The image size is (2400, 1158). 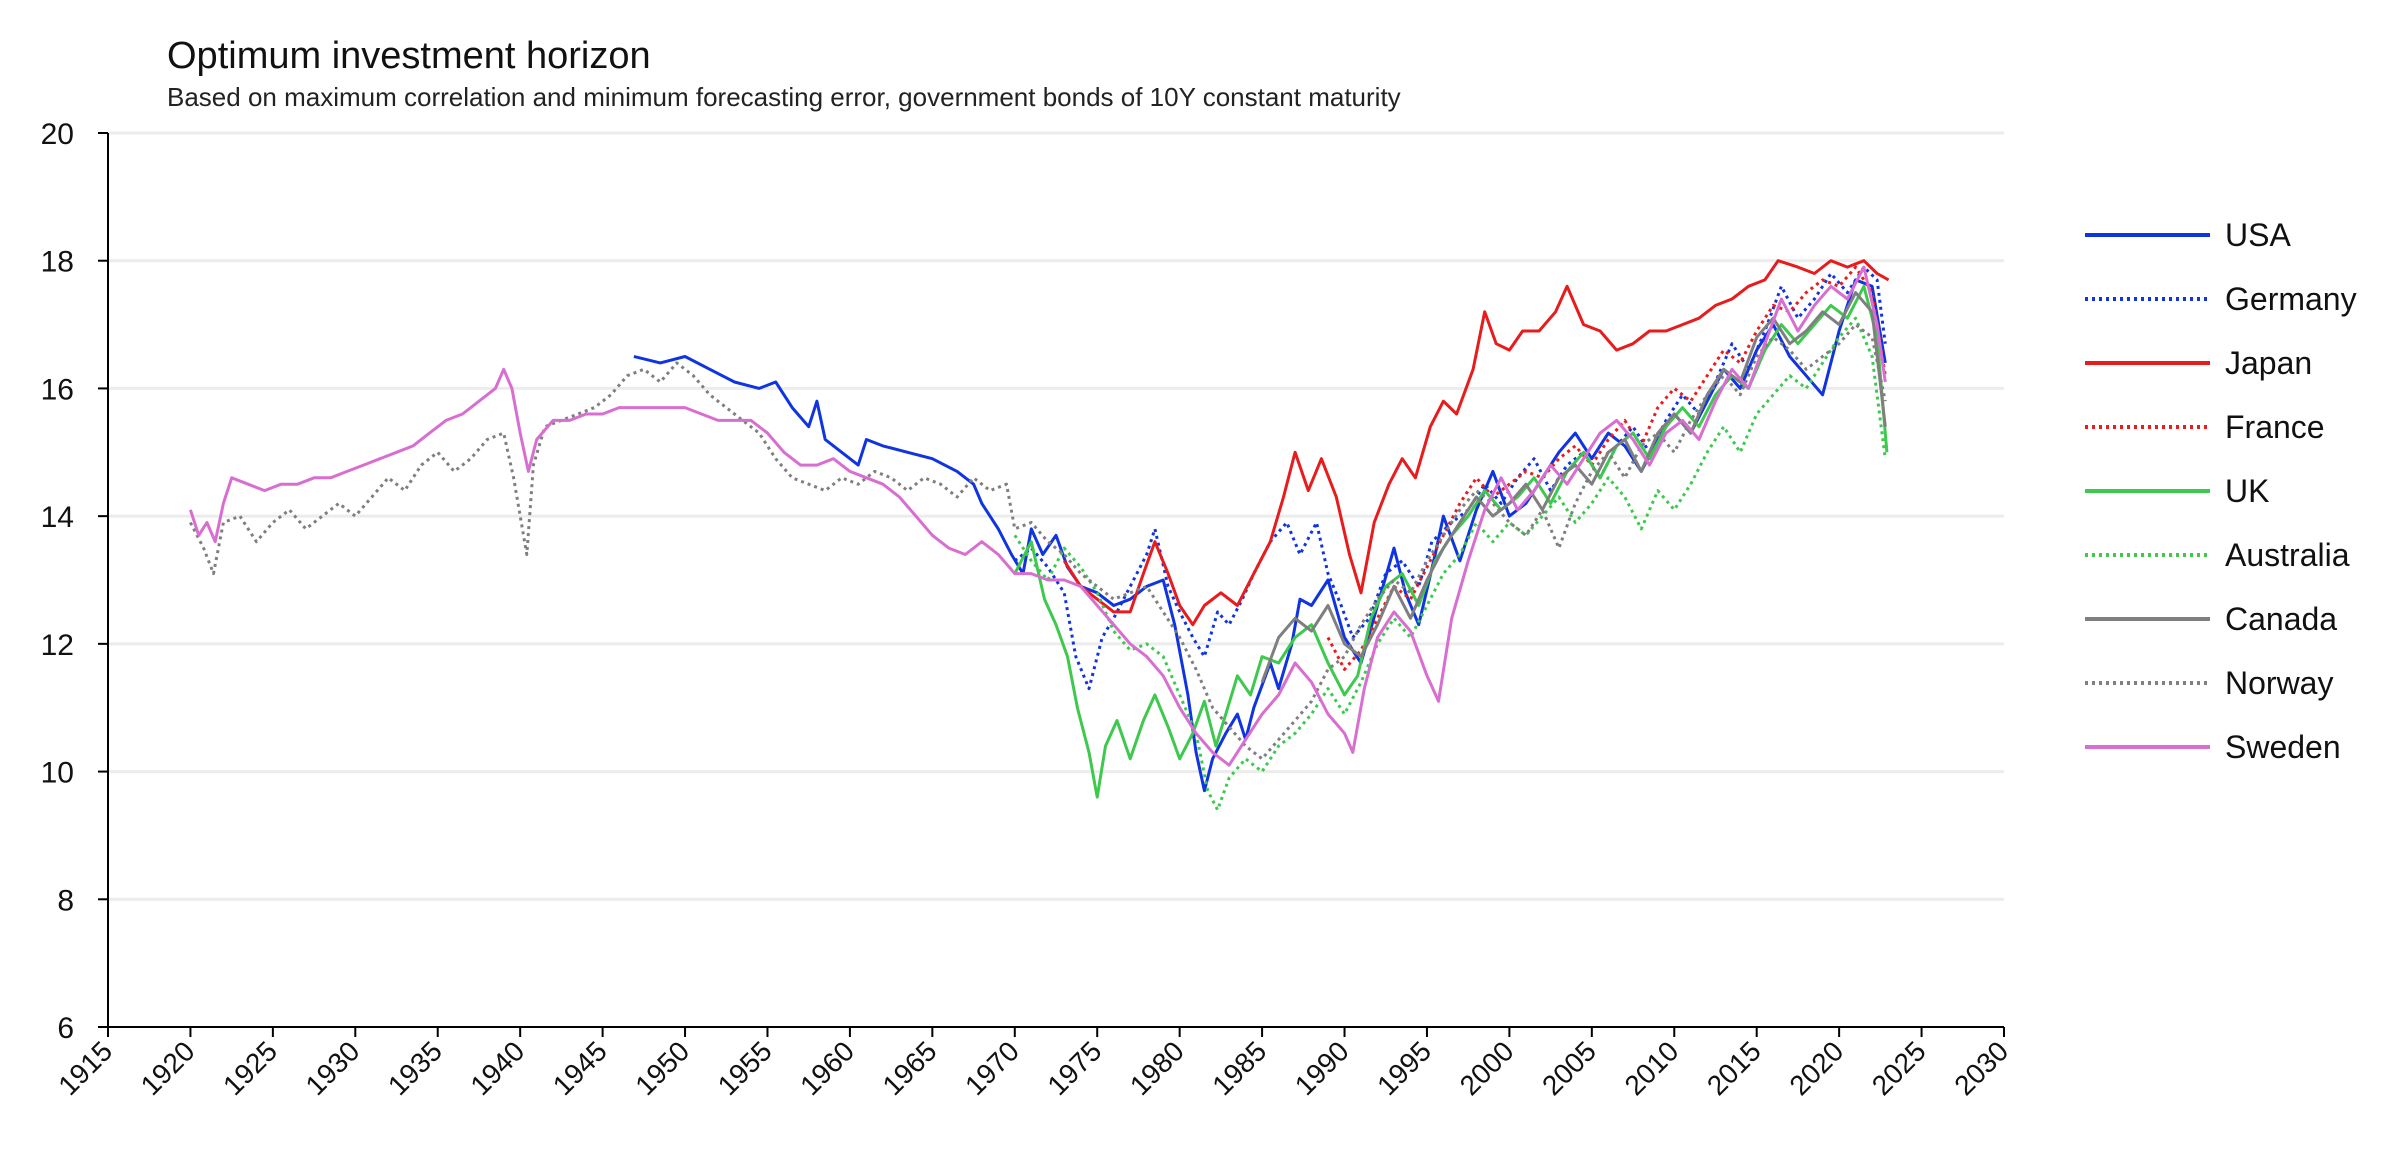 What do you see at coordinates (415, 1068) in the screenshot?
I see `x-tick-label-1935: 1935` at bounding box center [415, 1068].